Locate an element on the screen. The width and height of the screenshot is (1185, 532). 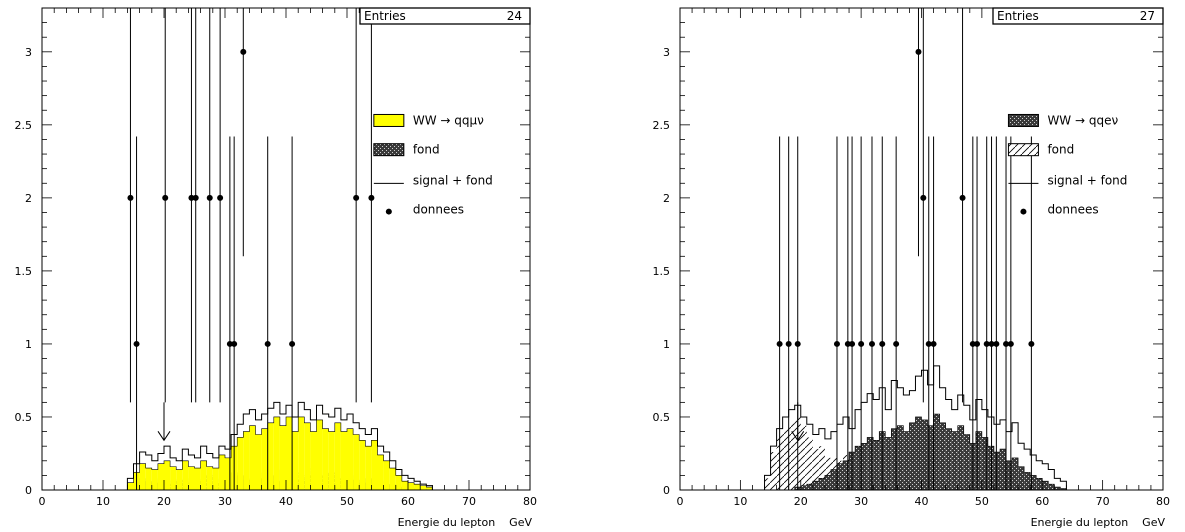
y-tick-label: 0 is located at coordinates (666, 490).